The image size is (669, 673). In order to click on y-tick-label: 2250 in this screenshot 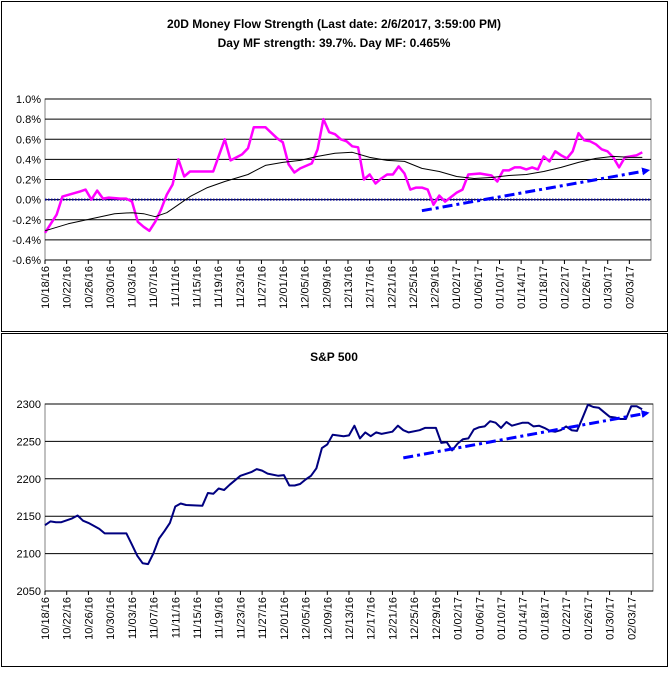, I will do `click(29, 442)`.